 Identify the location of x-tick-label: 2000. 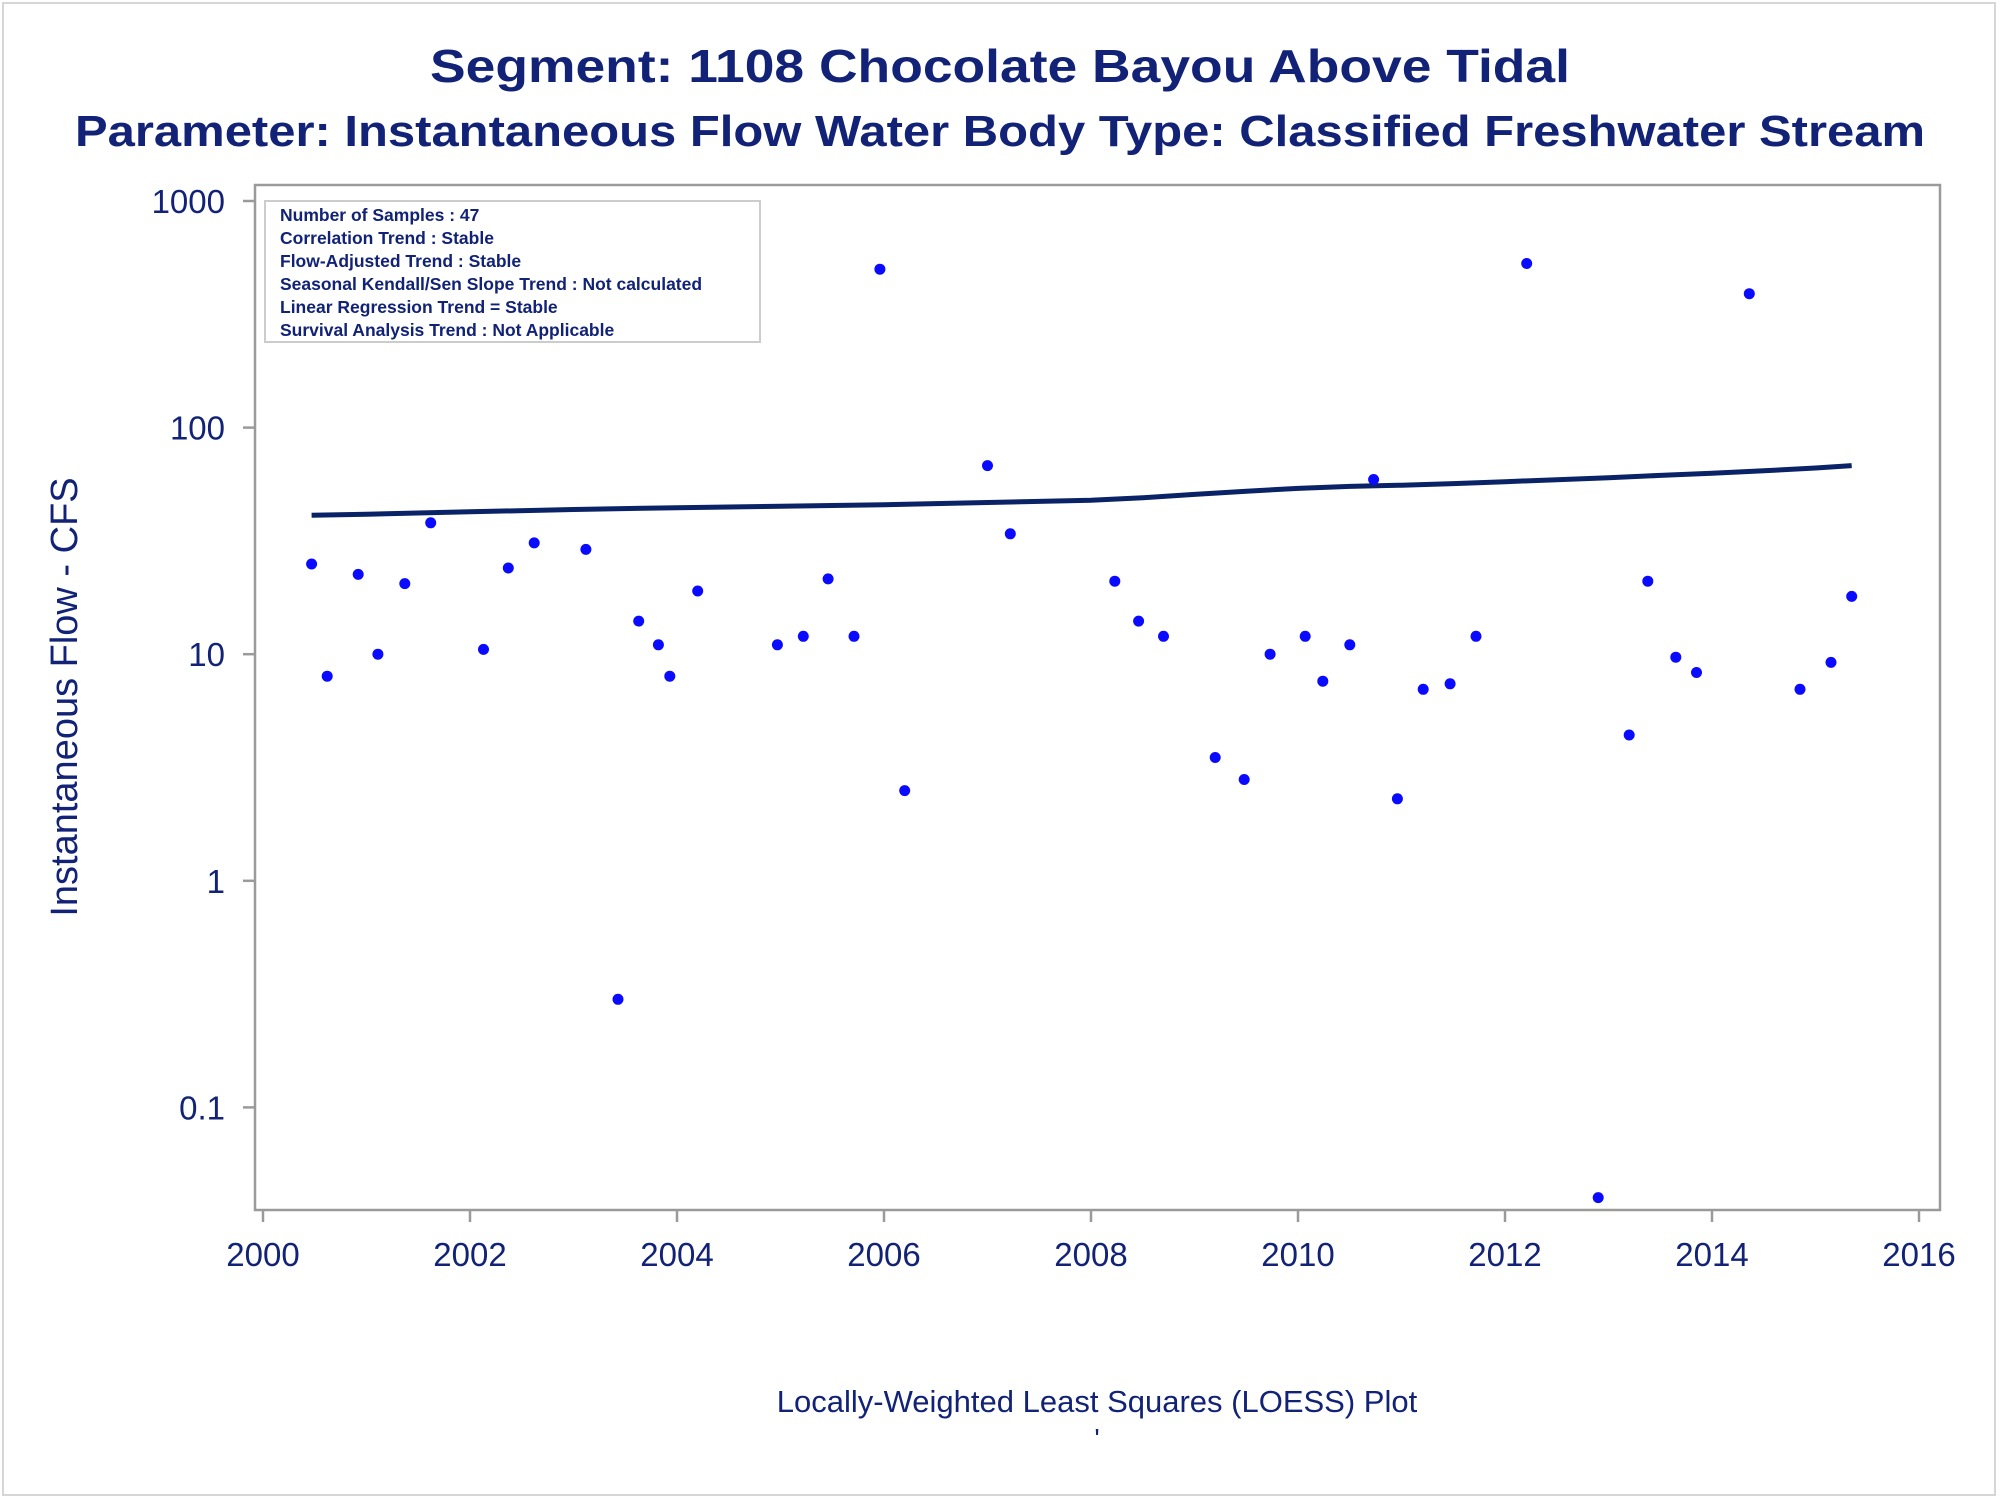
(262, 1254).